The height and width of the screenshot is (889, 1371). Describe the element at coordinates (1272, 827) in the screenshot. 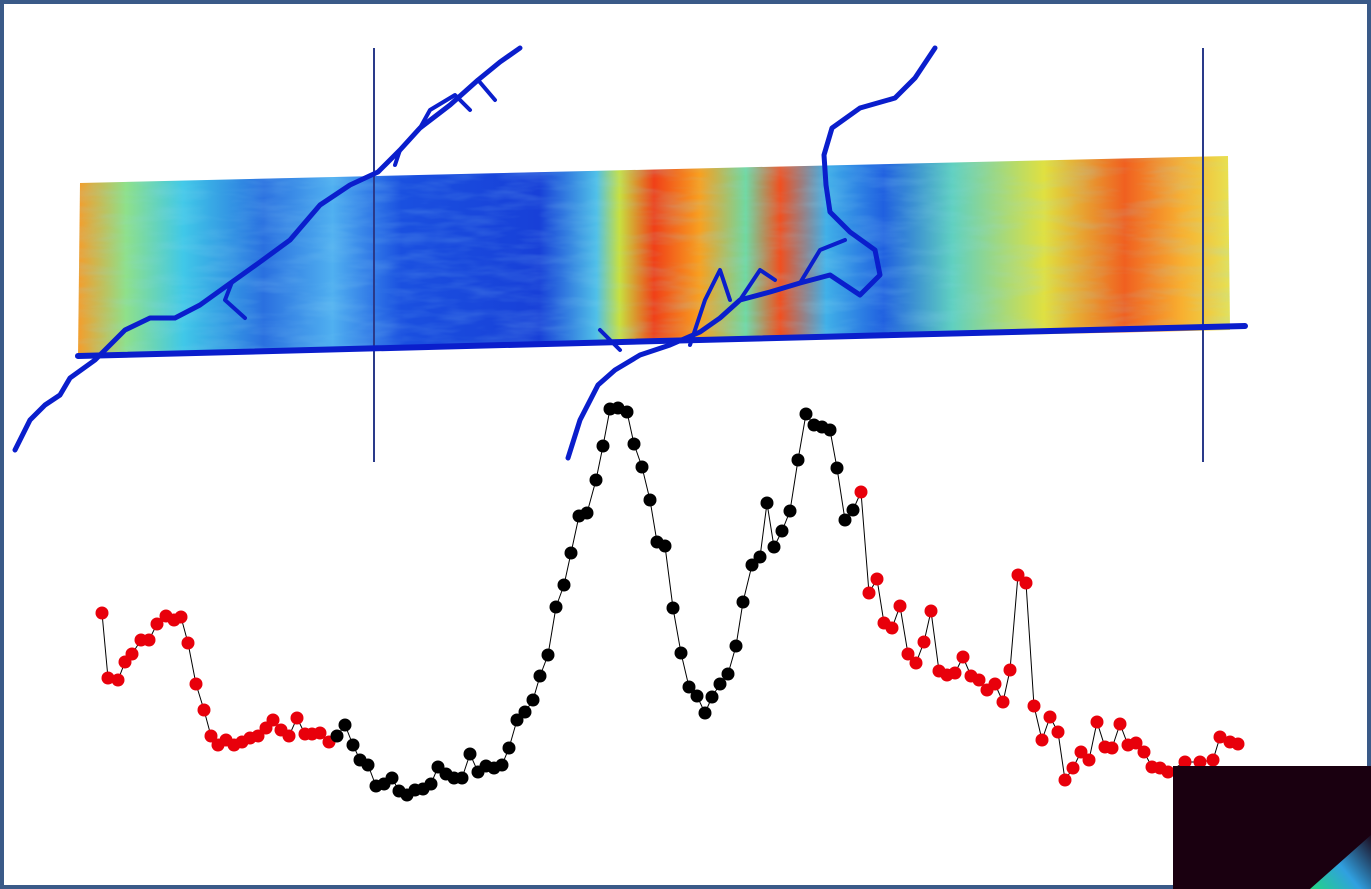

I see `inset` at that location.